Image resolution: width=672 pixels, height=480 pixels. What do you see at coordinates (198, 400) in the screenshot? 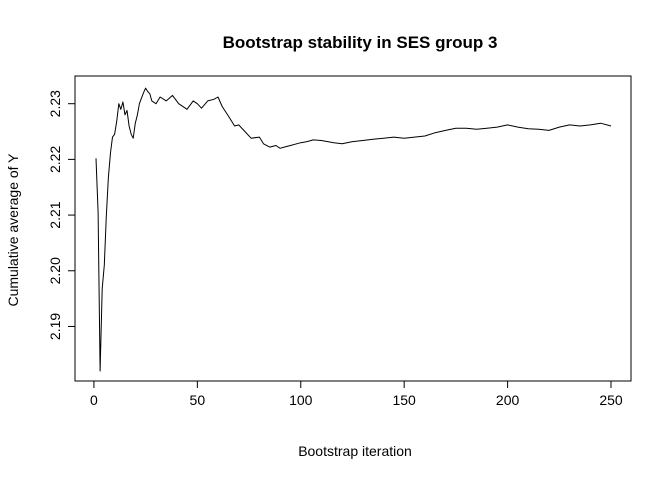
I see `x-tick-label: 50` at bounding box center [198, 400].